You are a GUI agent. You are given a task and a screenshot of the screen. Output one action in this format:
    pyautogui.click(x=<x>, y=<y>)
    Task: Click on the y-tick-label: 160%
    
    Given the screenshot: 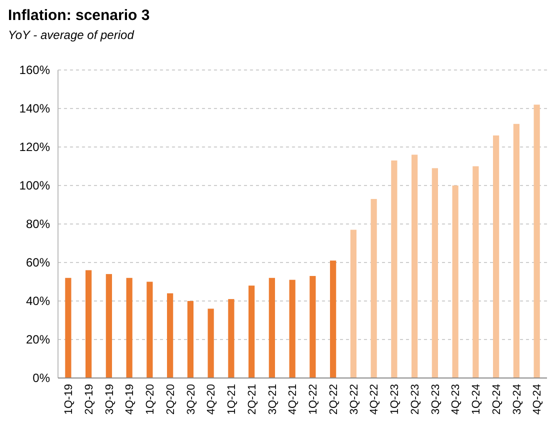 What is the action you would take?
    pyautogui.click(x=34, y=70)
    